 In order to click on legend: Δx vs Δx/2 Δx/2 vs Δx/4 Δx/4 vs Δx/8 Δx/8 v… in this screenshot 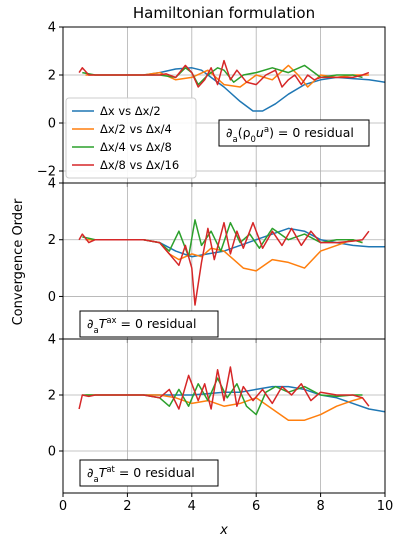, I will do `click(131, 138)`.